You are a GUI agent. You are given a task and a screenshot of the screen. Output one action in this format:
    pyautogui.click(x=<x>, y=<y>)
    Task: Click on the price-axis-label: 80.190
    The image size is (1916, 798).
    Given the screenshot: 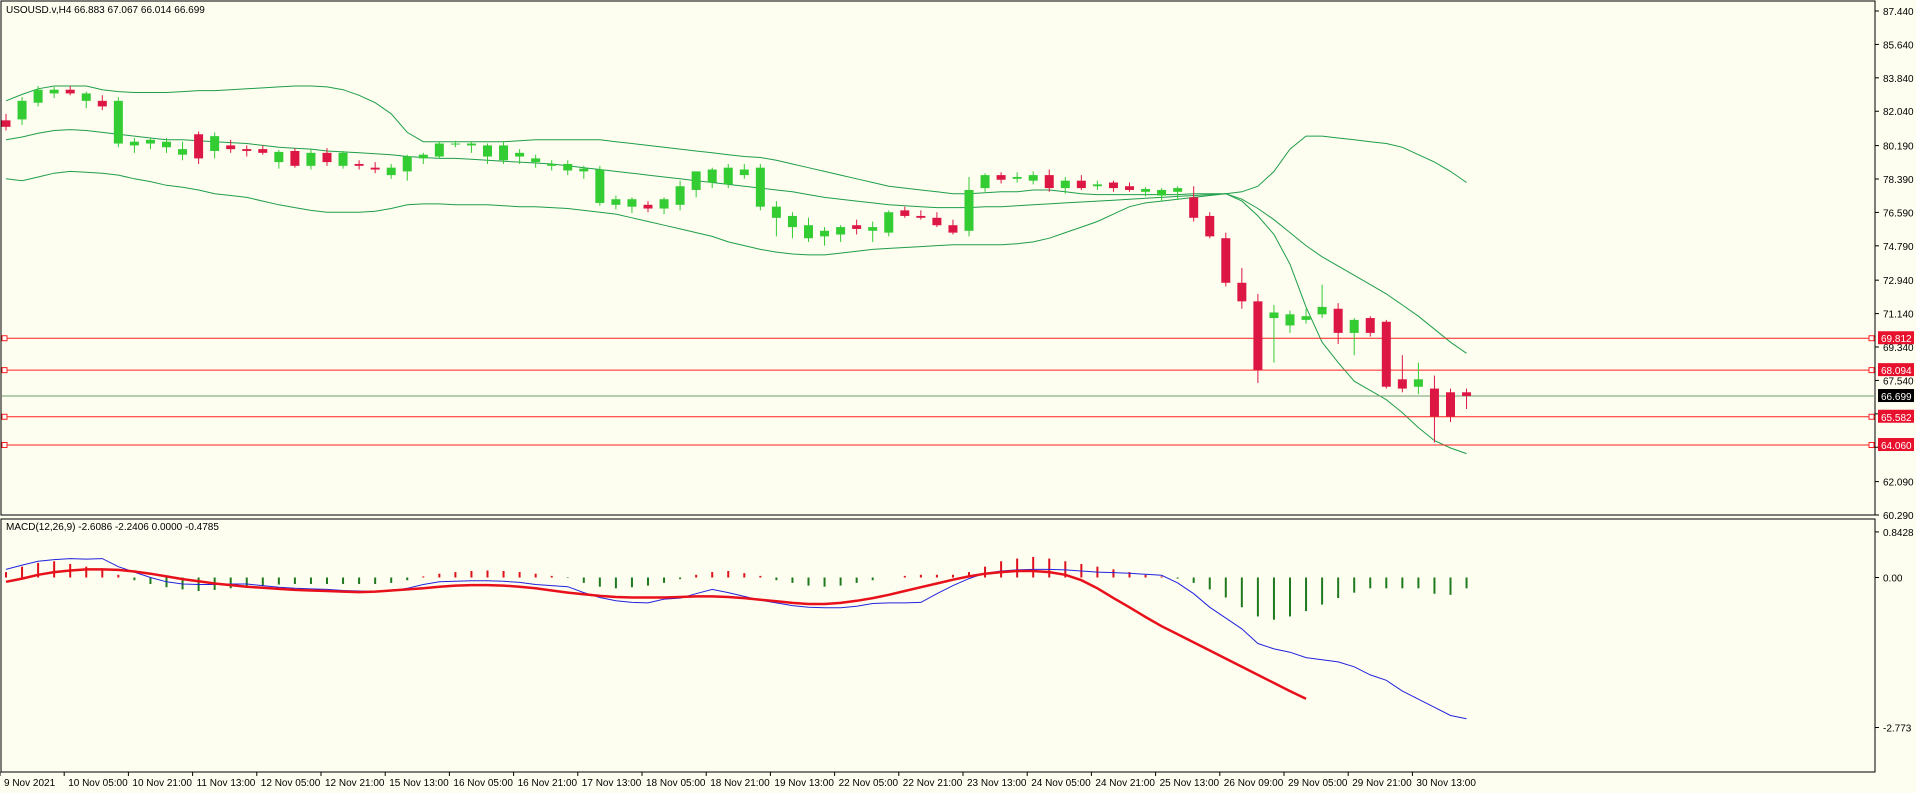 What is the action you would take?
    pyautogui.click(x=1898, y=147)
    